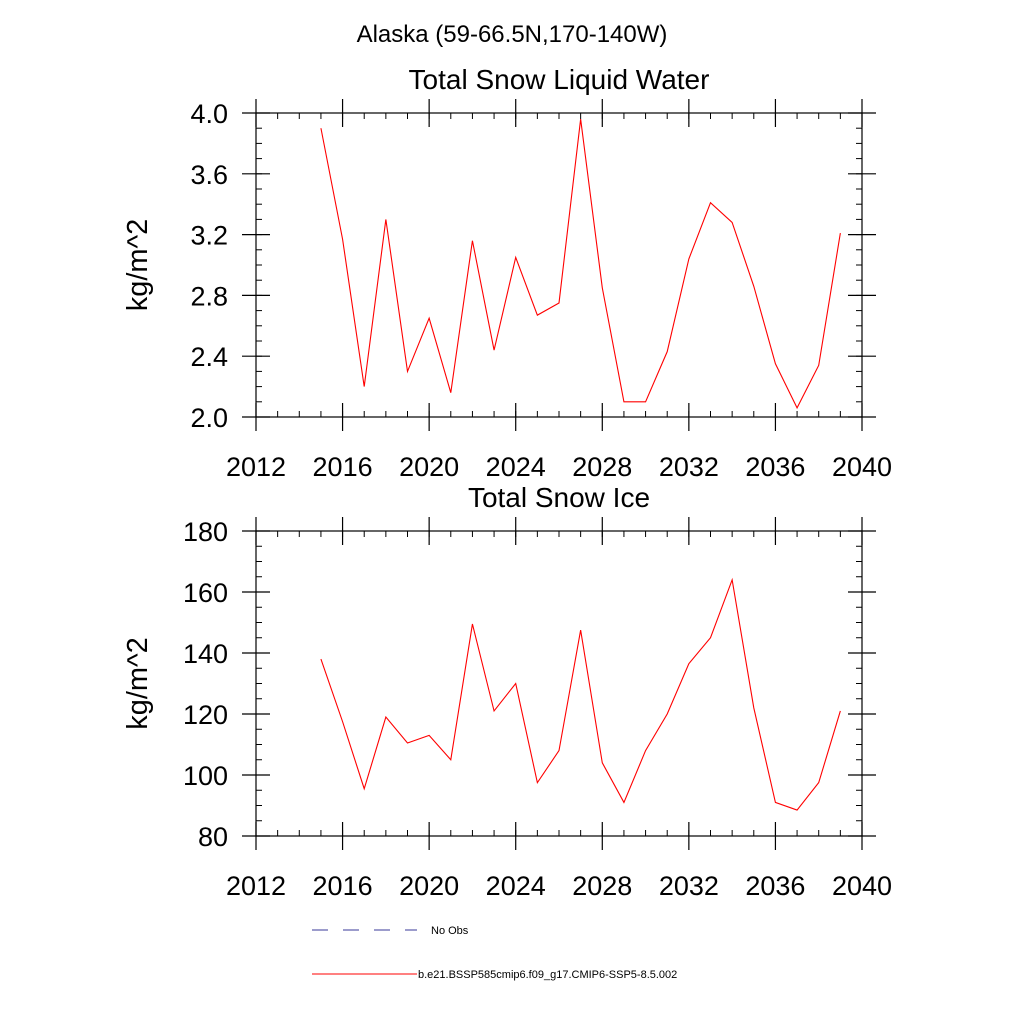 This screenshot has width=1024, height=1029. I want to click on y-tick-label: 180, so click(205, 532).